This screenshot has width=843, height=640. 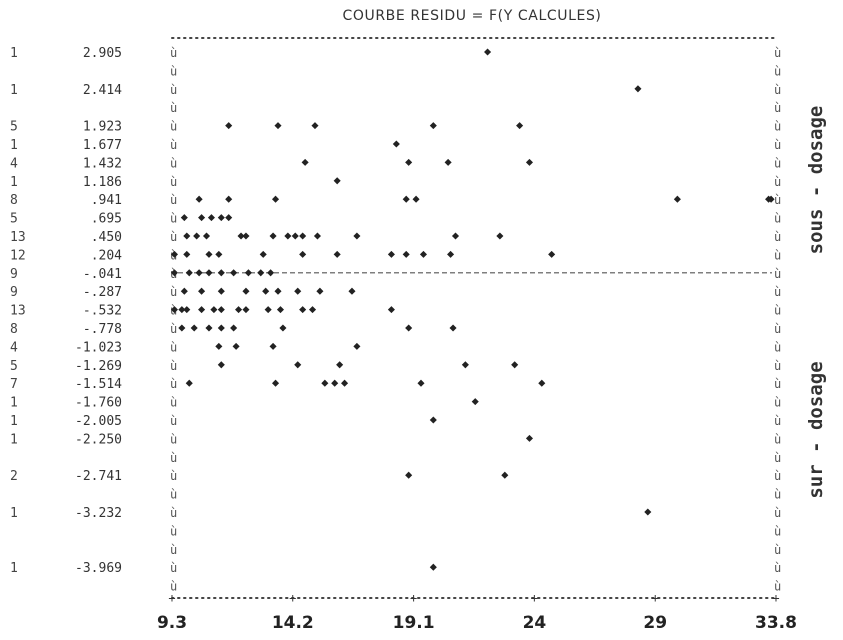 What do you see at coordinates (535, 623) in the screenshot?
I see `x-tick-label: 24` at bounding box center [535, 623].